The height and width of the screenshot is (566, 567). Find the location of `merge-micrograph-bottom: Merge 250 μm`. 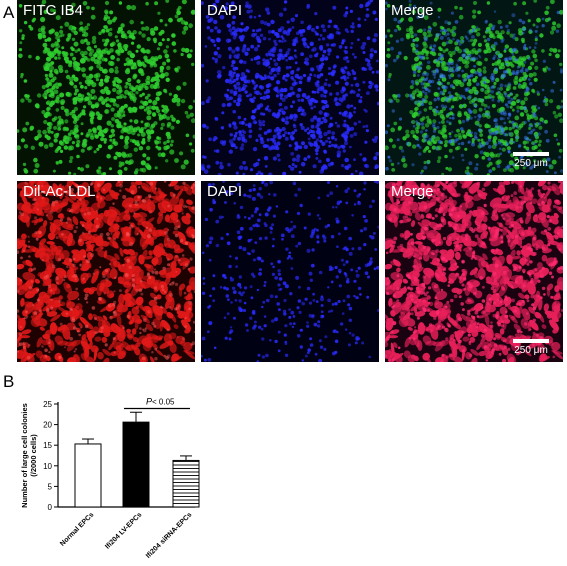

merge-micrograph-bottom: Merge 250 μm is located at coordinates (474, 271).